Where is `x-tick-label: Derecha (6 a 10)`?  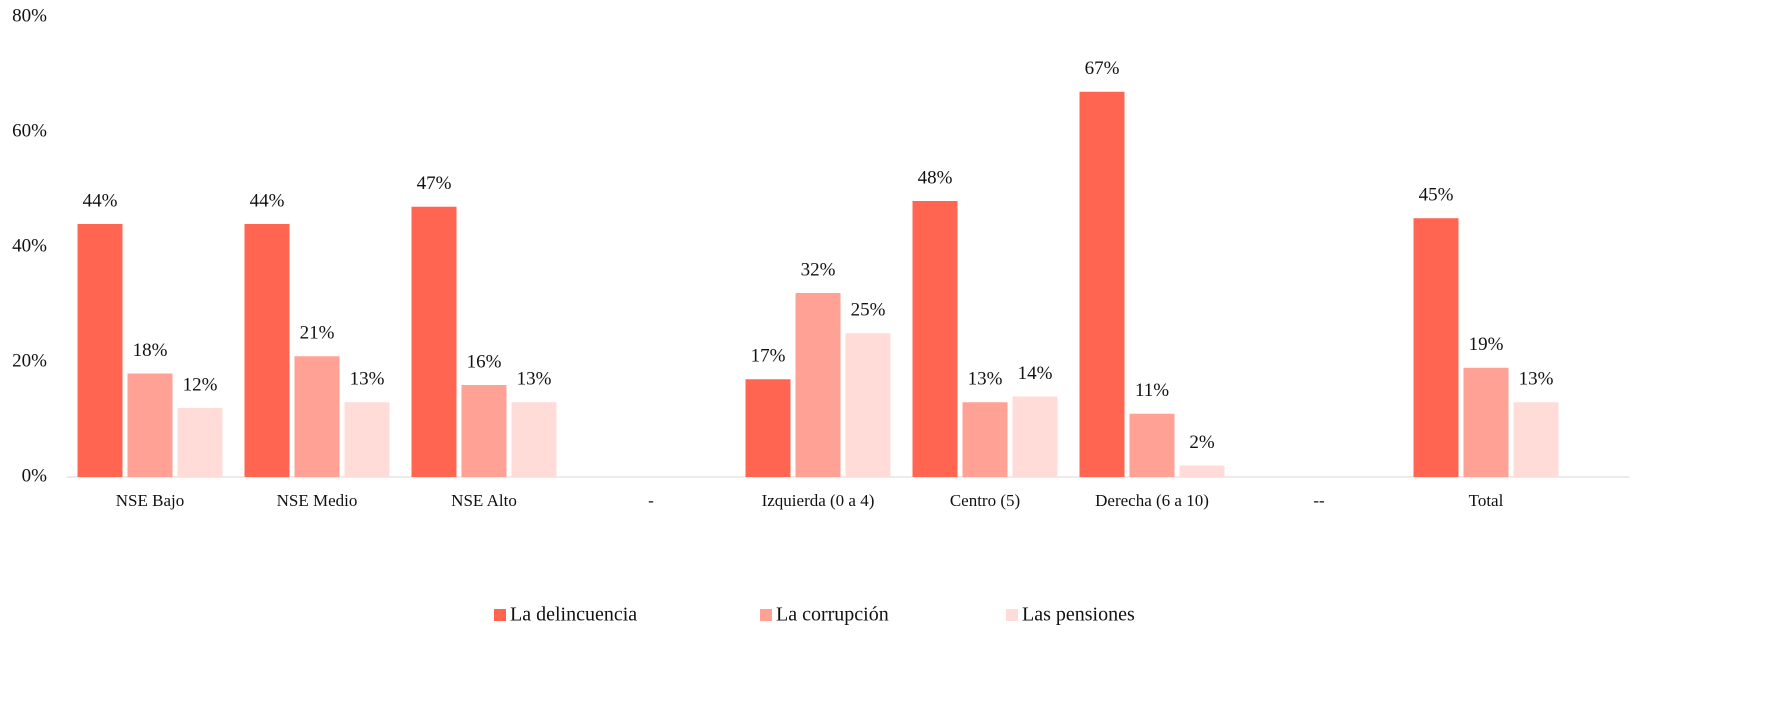 x-tick-label: Derecha (6 a 10) is located at coordinates (1152, 500).